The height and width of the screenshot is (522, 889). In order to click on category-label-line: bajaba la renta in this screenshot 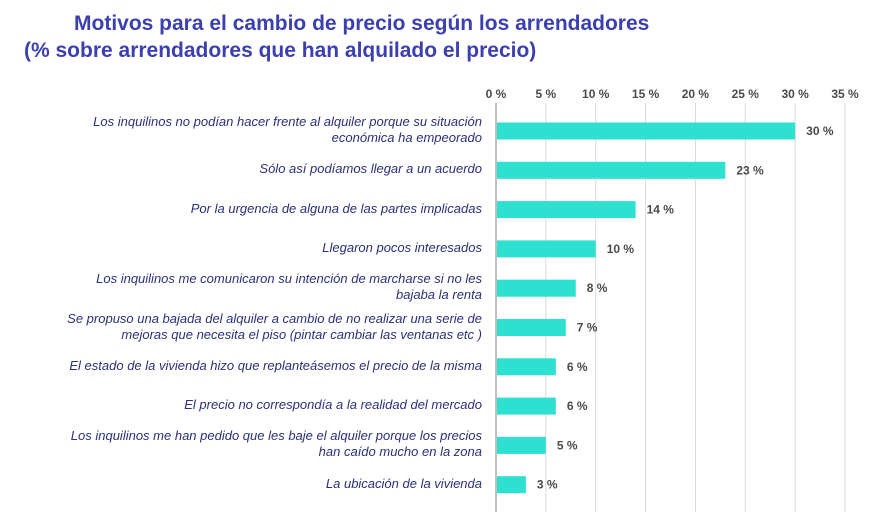, I will do `click(438, 295)`.